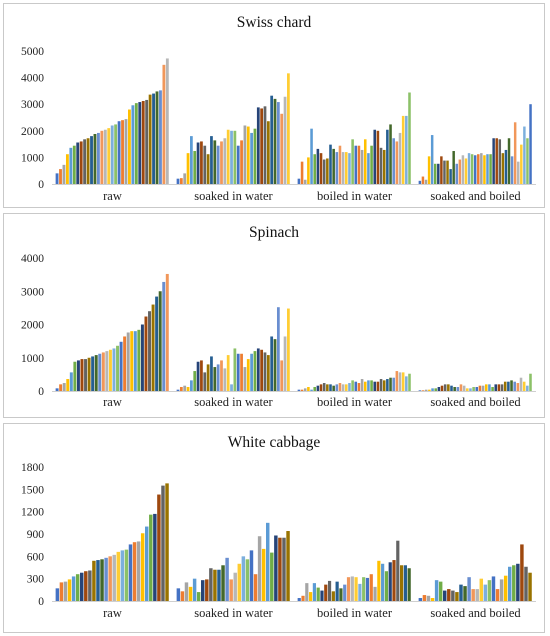 The height and width of the screenshot is (636, 550). I want to click on y-tick-label: 600, so click(36, 557).